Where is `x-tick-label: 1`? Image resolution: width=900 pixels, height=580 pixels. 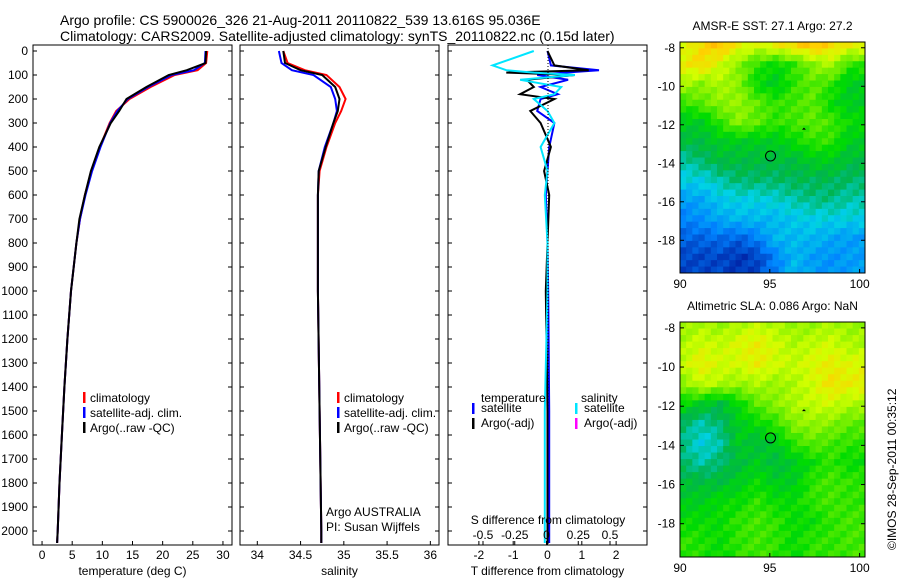
x-tick-label: 1 is located at coordinates (581, 555).